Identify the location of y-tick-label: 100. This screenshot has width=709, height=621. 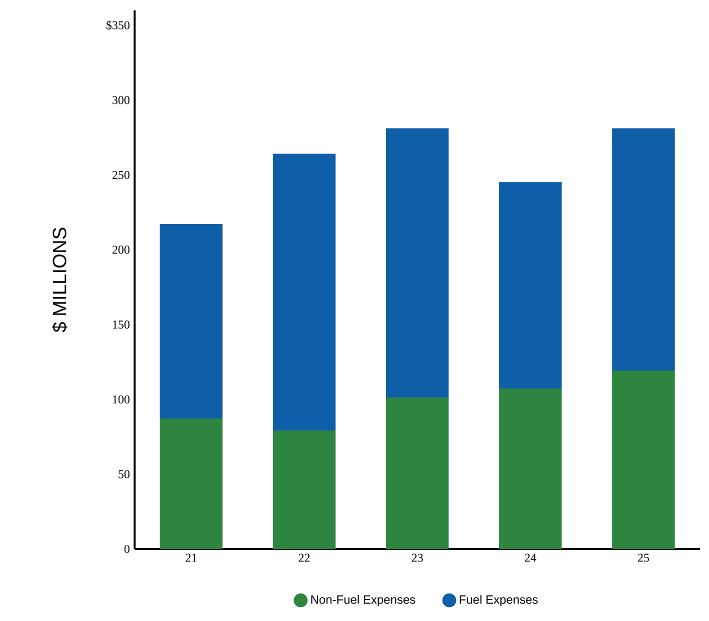
(121, 399).